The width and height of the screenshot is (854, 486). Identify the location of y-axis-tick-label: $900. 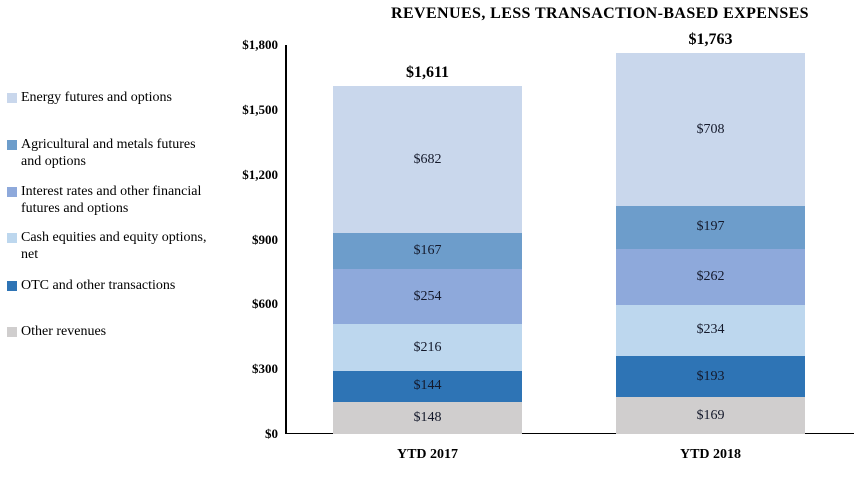
(265, 239).